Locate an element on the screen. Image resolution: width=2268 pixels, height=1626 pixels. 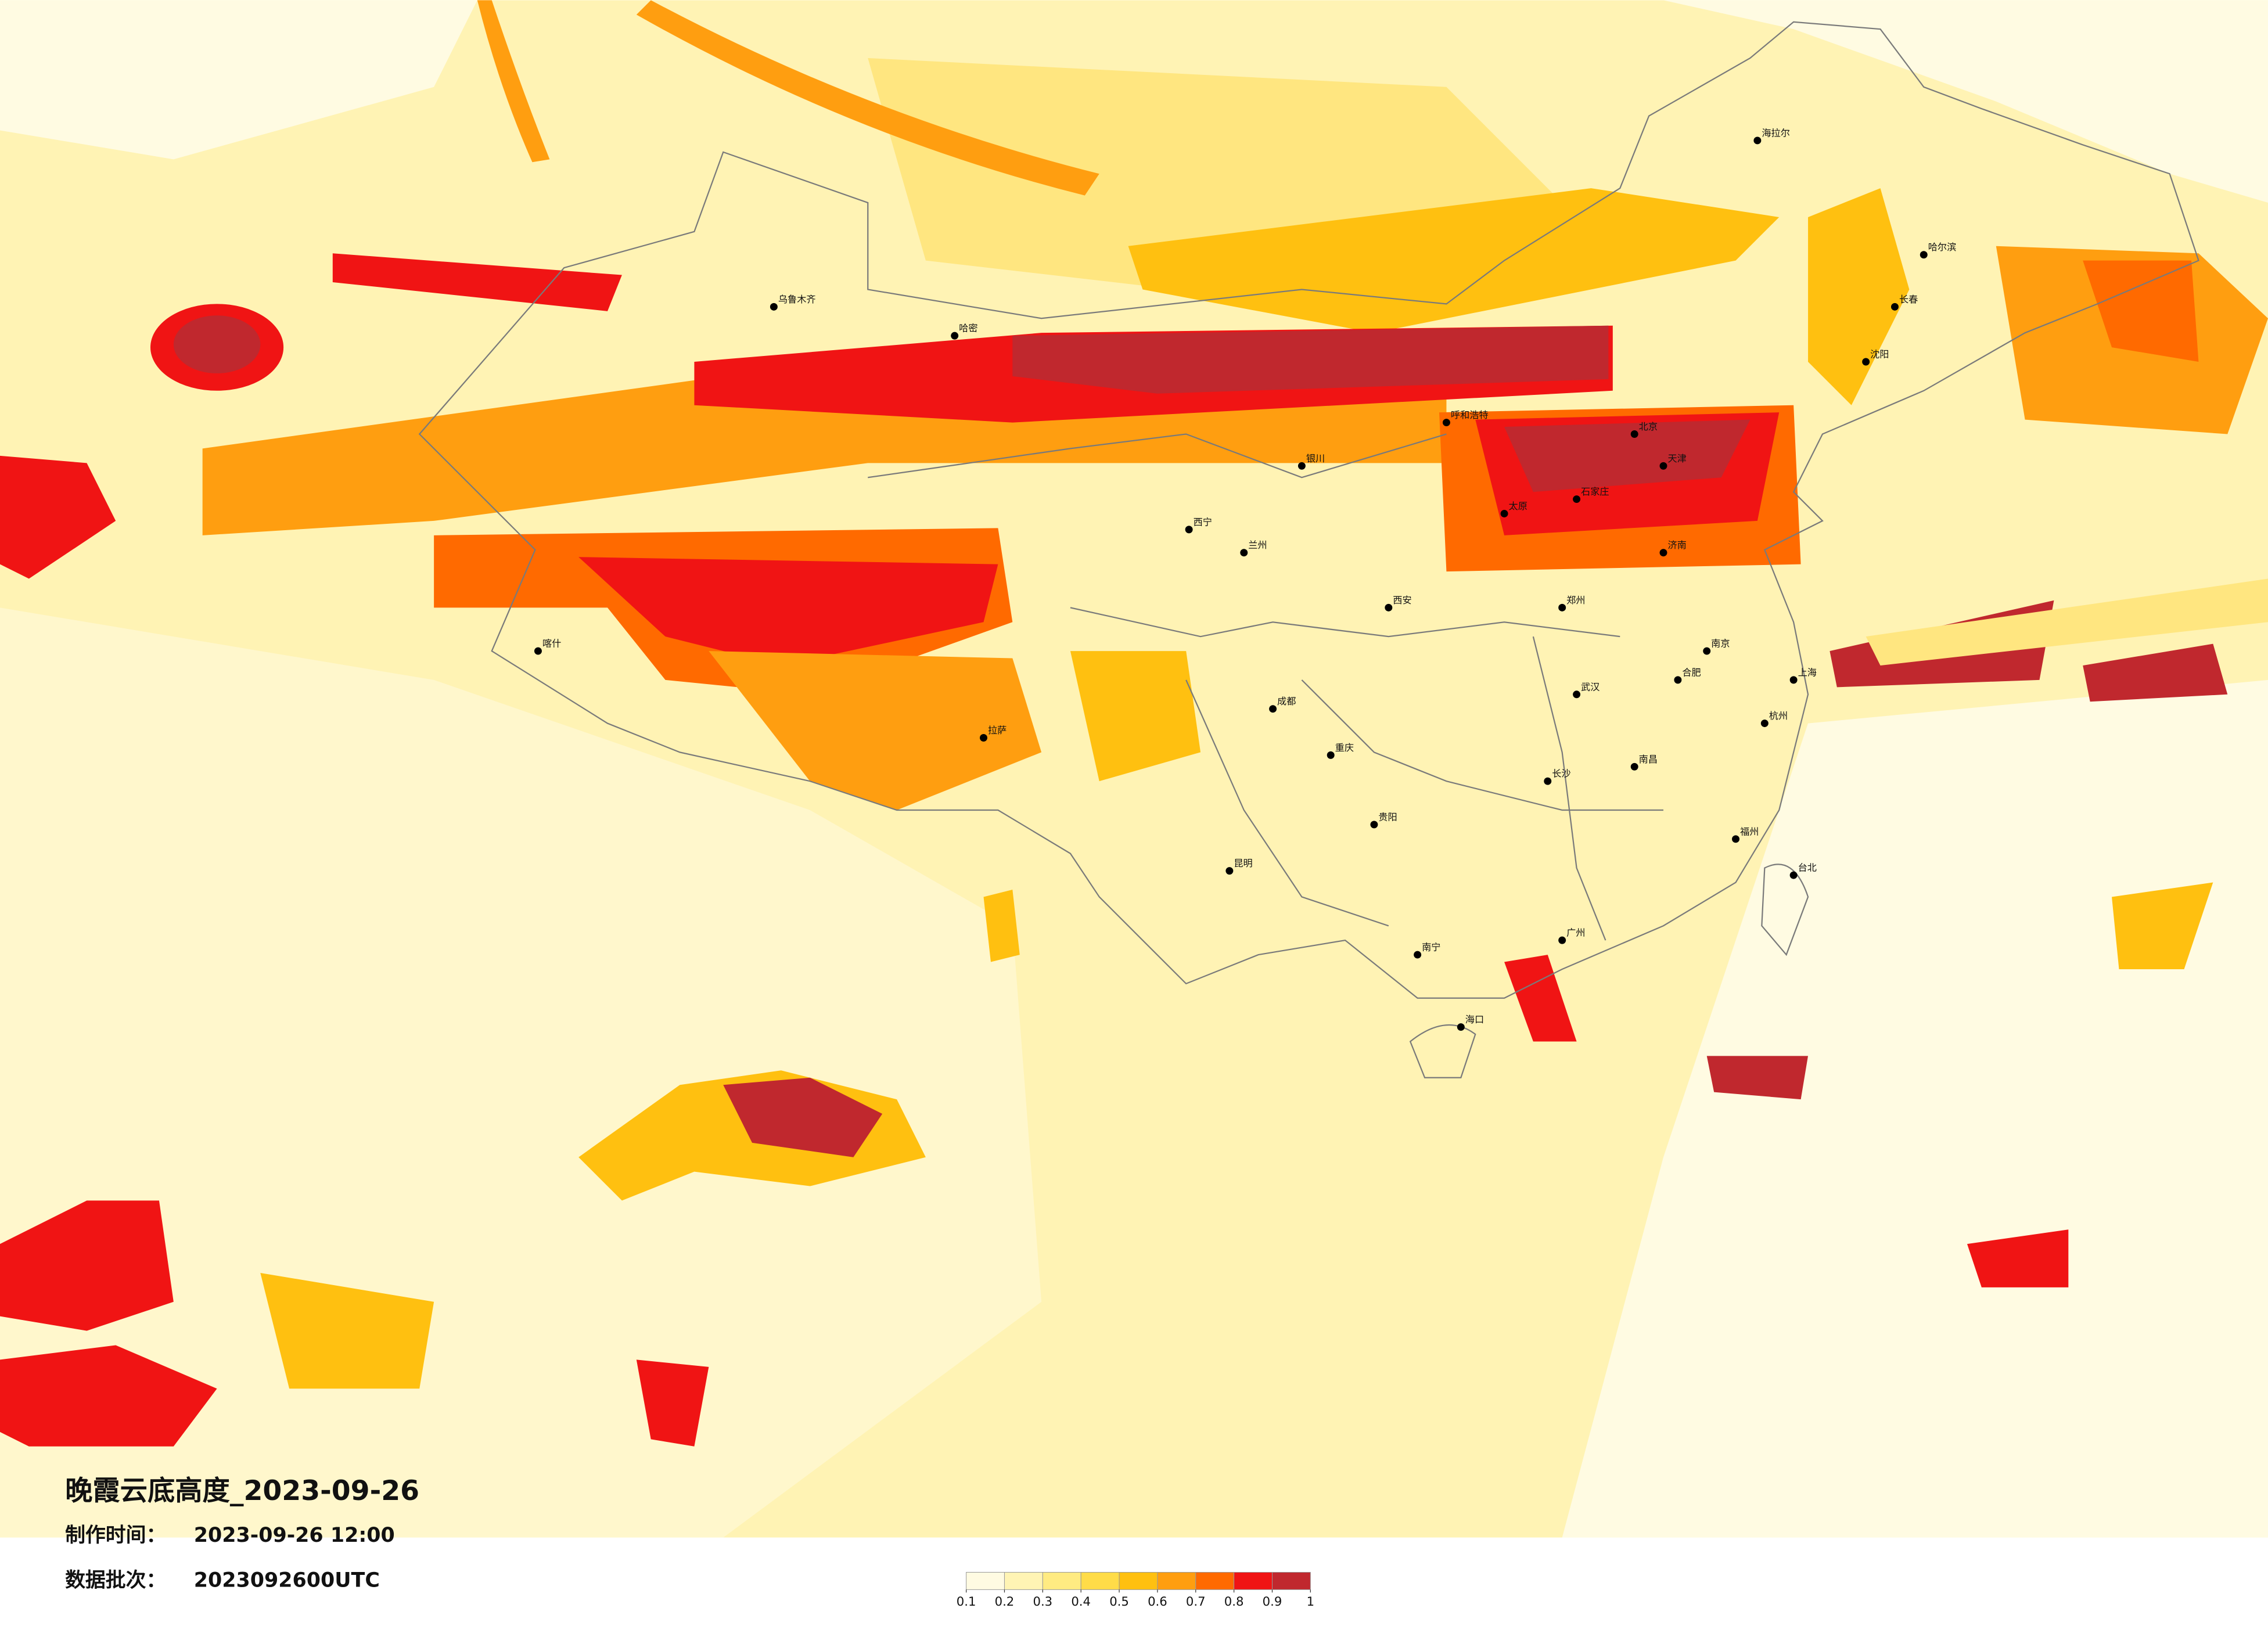
city-label: 石家庄 is located at coordinates (1595, 491).